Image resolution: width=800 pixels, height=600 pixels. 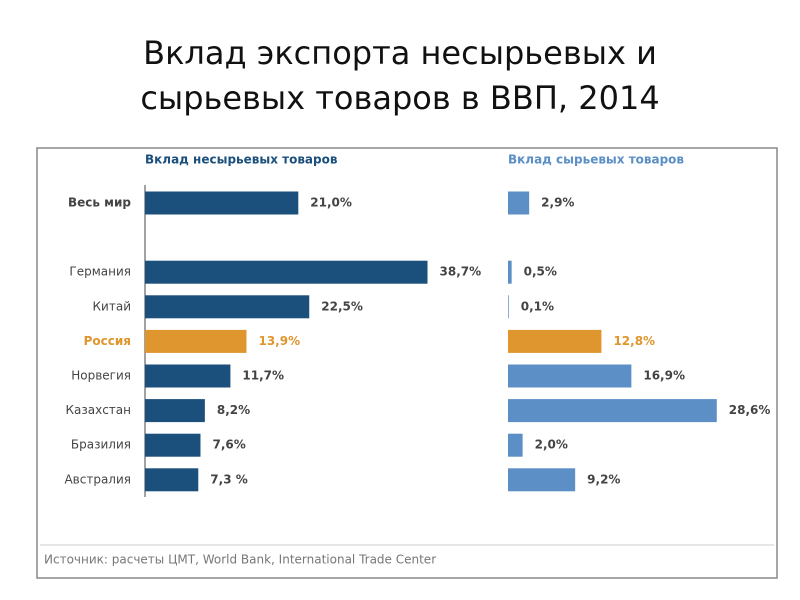 I want to click on value-label: 12,8%, so click(x=634, y=341).